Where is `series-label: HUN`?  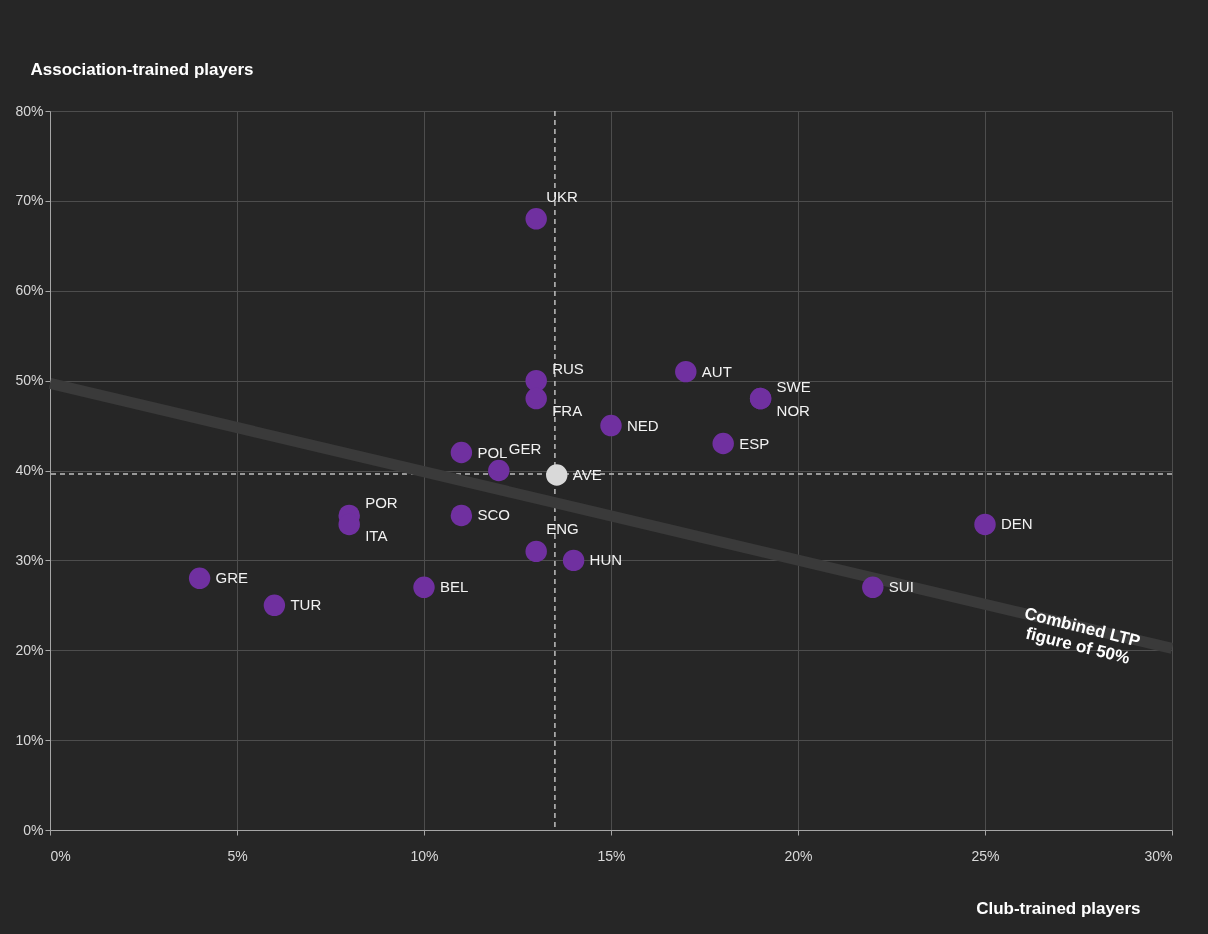
series-label: HUN is located at coordinates (606, 560).